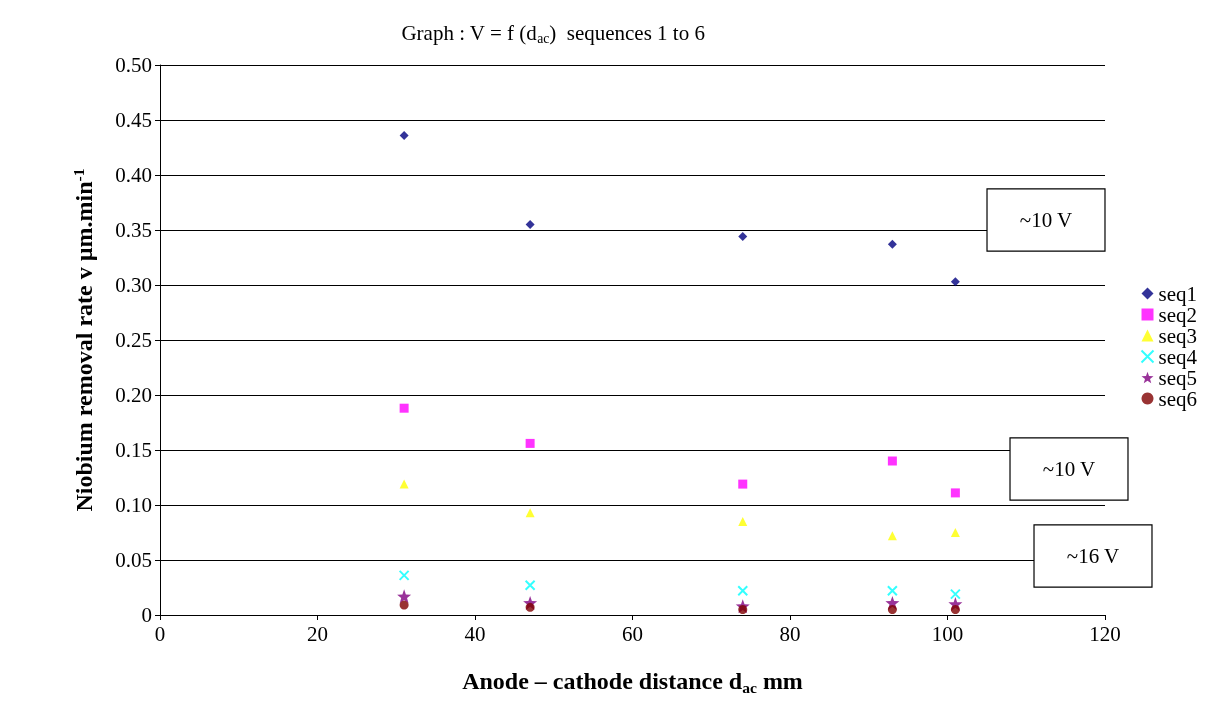 The height and width of the screenshot is (715, 1210). Describe the element at coordinates (133, 395) in the screenshot. I see `y-tick-label: 0.20` at that location.